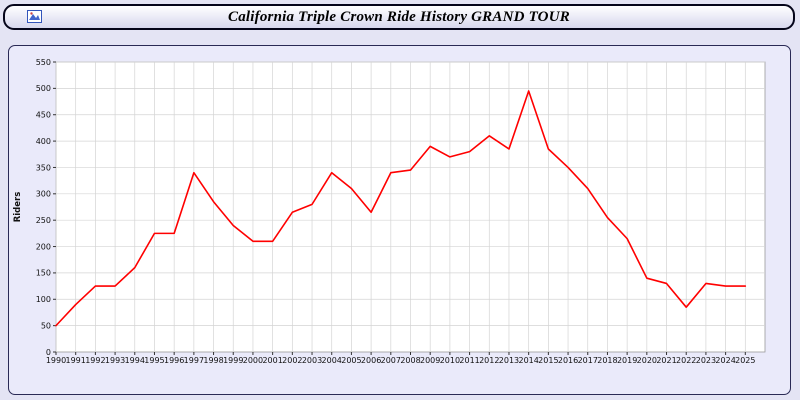  What do you see at coordinates (56, 360) in the screenshot?
I see `x-tick-label: 1990` at bounding box center [56, 360].